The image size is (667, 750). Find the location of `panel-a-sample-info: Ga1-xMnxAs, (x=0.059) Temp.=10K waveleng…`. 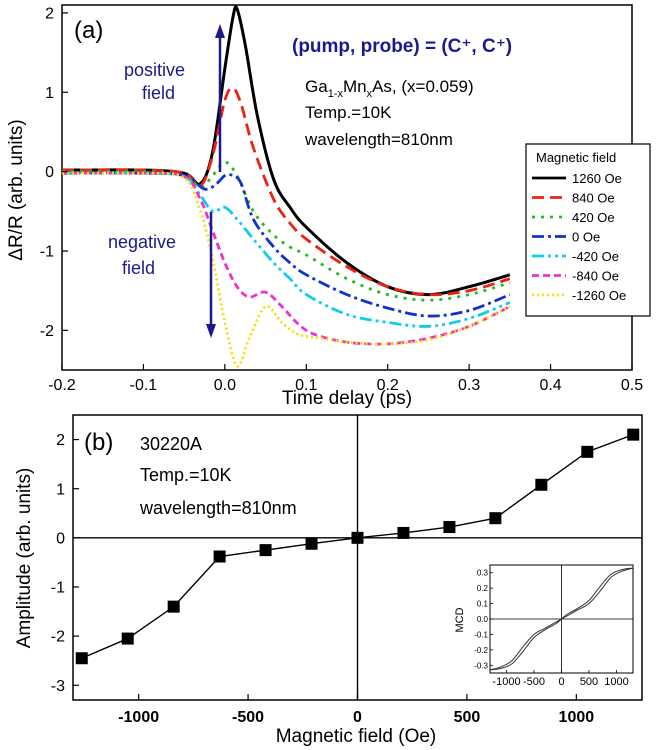

panel-a-sample-info: Ga1-xMnxAs, (x=0.059) Temp.=10K waveleng… is located at coordinates (389, 113).